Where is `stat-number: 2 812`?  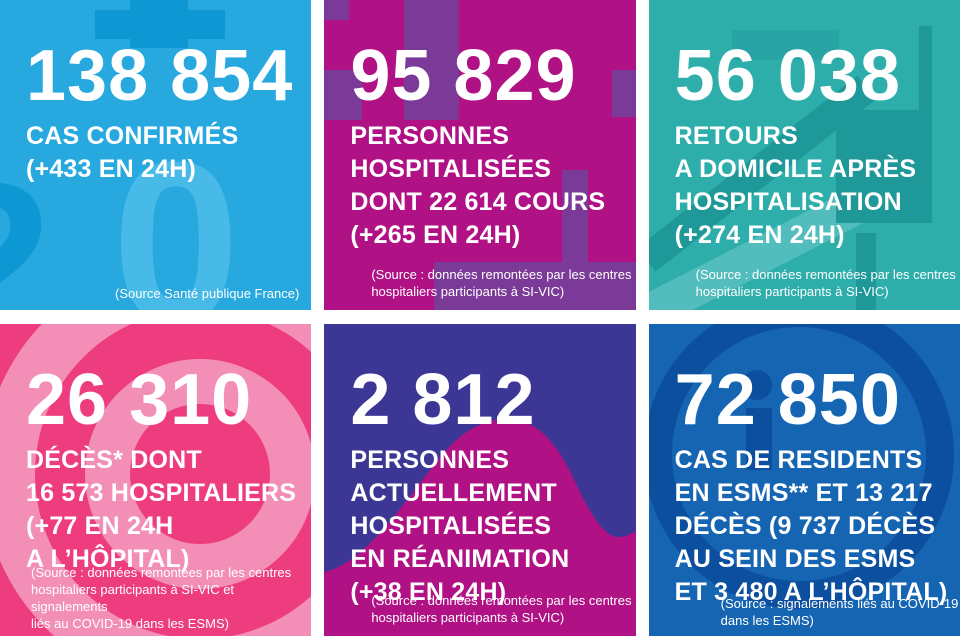 stat-number: 2 812 is located at coordinates (443, 400).